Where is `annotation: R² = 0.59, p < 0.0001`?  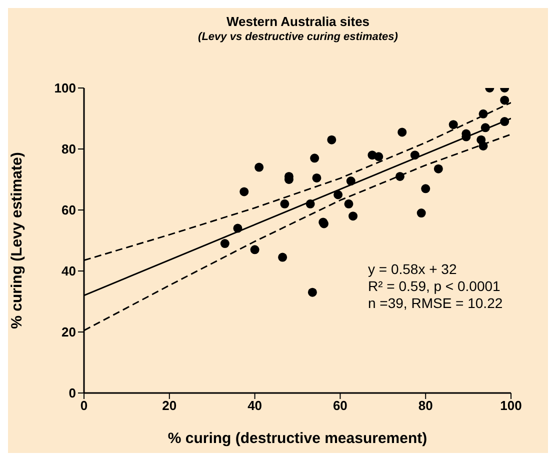
annotation: R² = 0.59, p < 0.0001 is located at coordinates (435, 286).